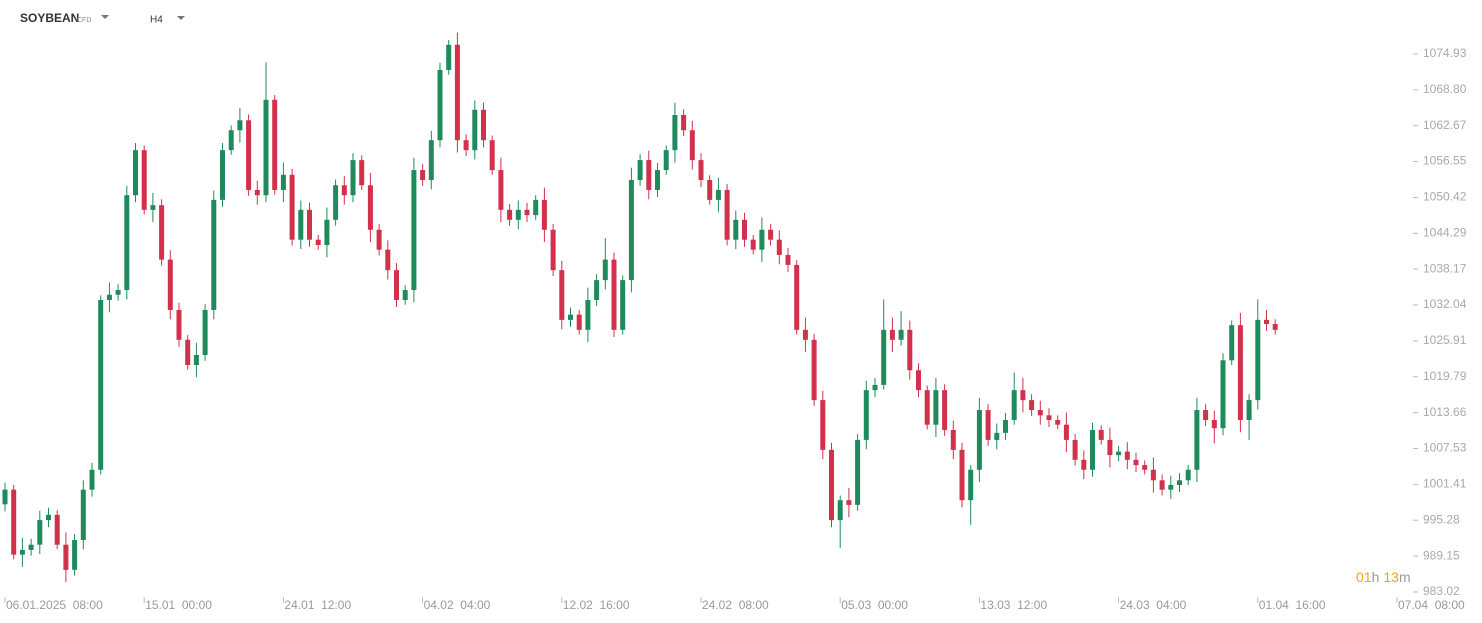 Image resolution: width=1482 pixels, height=623 pixels. What do you see at coordinates (1441, 555) in the screenshot?
I see `y-tick-label: 989.15` at bounding box center [1441, 555].